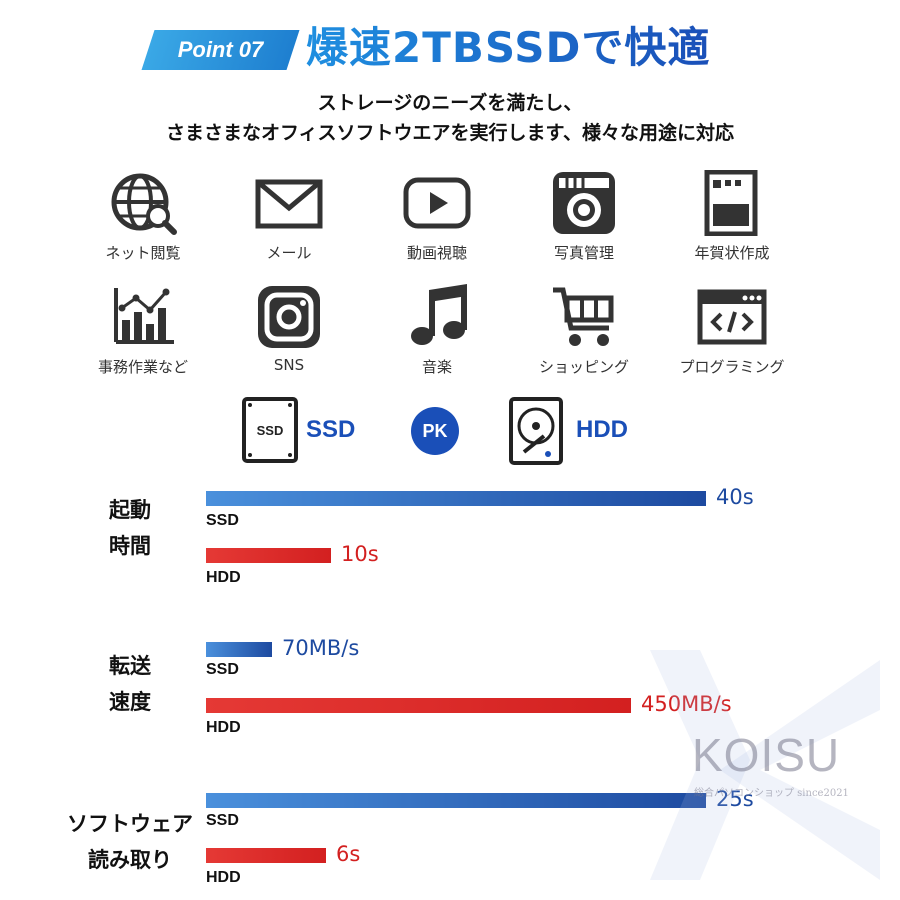 The image size is (900, 900). I want to click on chart-icon, so click(144, 316).